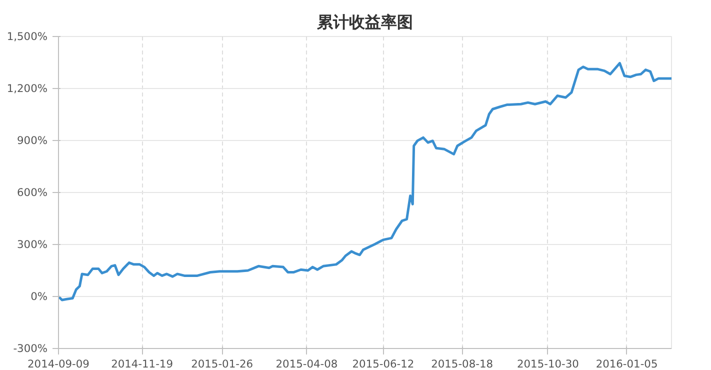 This screenshot has width=711, height=370. Describe the element at coordinates (30, 348) in the screenshot. I see `y-tick-label: -300%` at that location.